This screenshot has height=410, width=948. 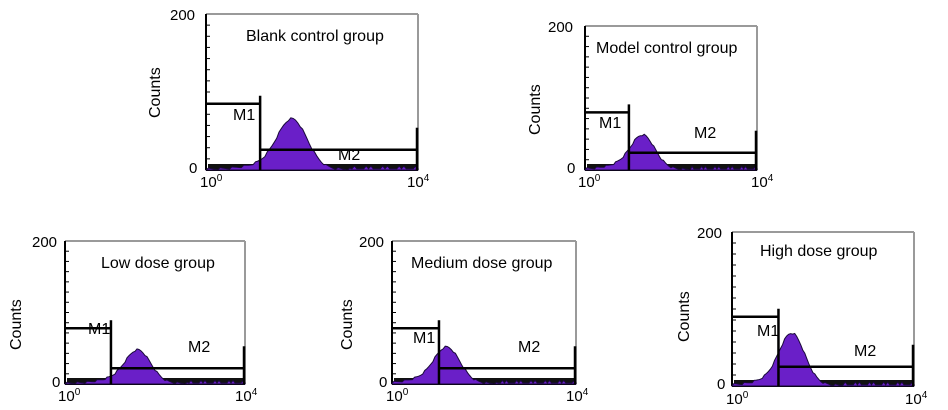 I want to click on group-title: Blank control group, so click(x=315, y=36).